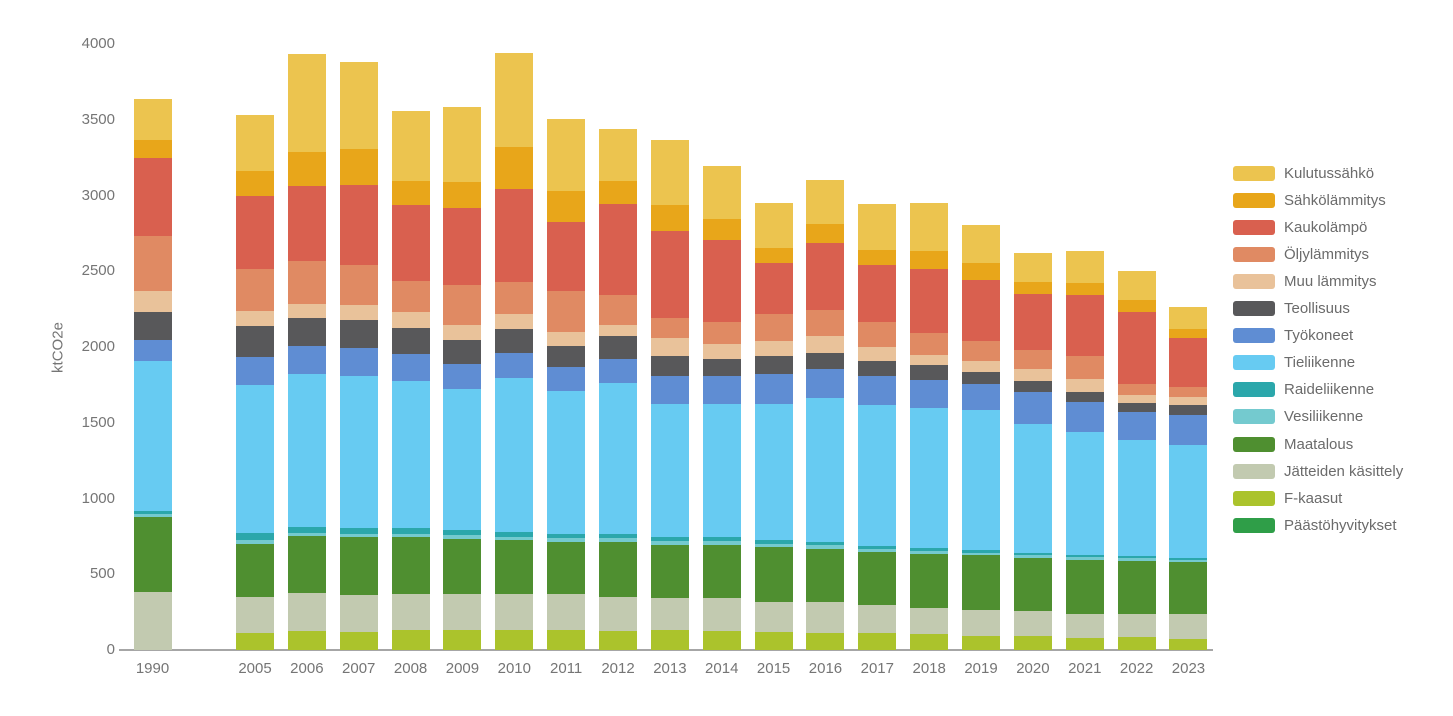 This screenshot has height=716, width=1453. I want to click on bar-2007, so click(358, 355).